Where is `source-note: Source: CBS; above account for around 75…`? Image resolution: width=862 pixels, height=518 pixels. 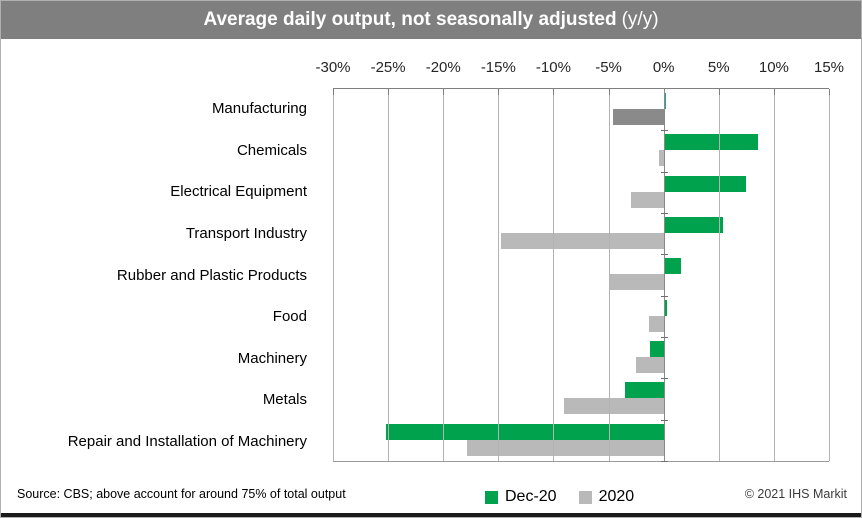
source-note: Source: CBS; above account for around 75… is located at coordinates (181, 494).